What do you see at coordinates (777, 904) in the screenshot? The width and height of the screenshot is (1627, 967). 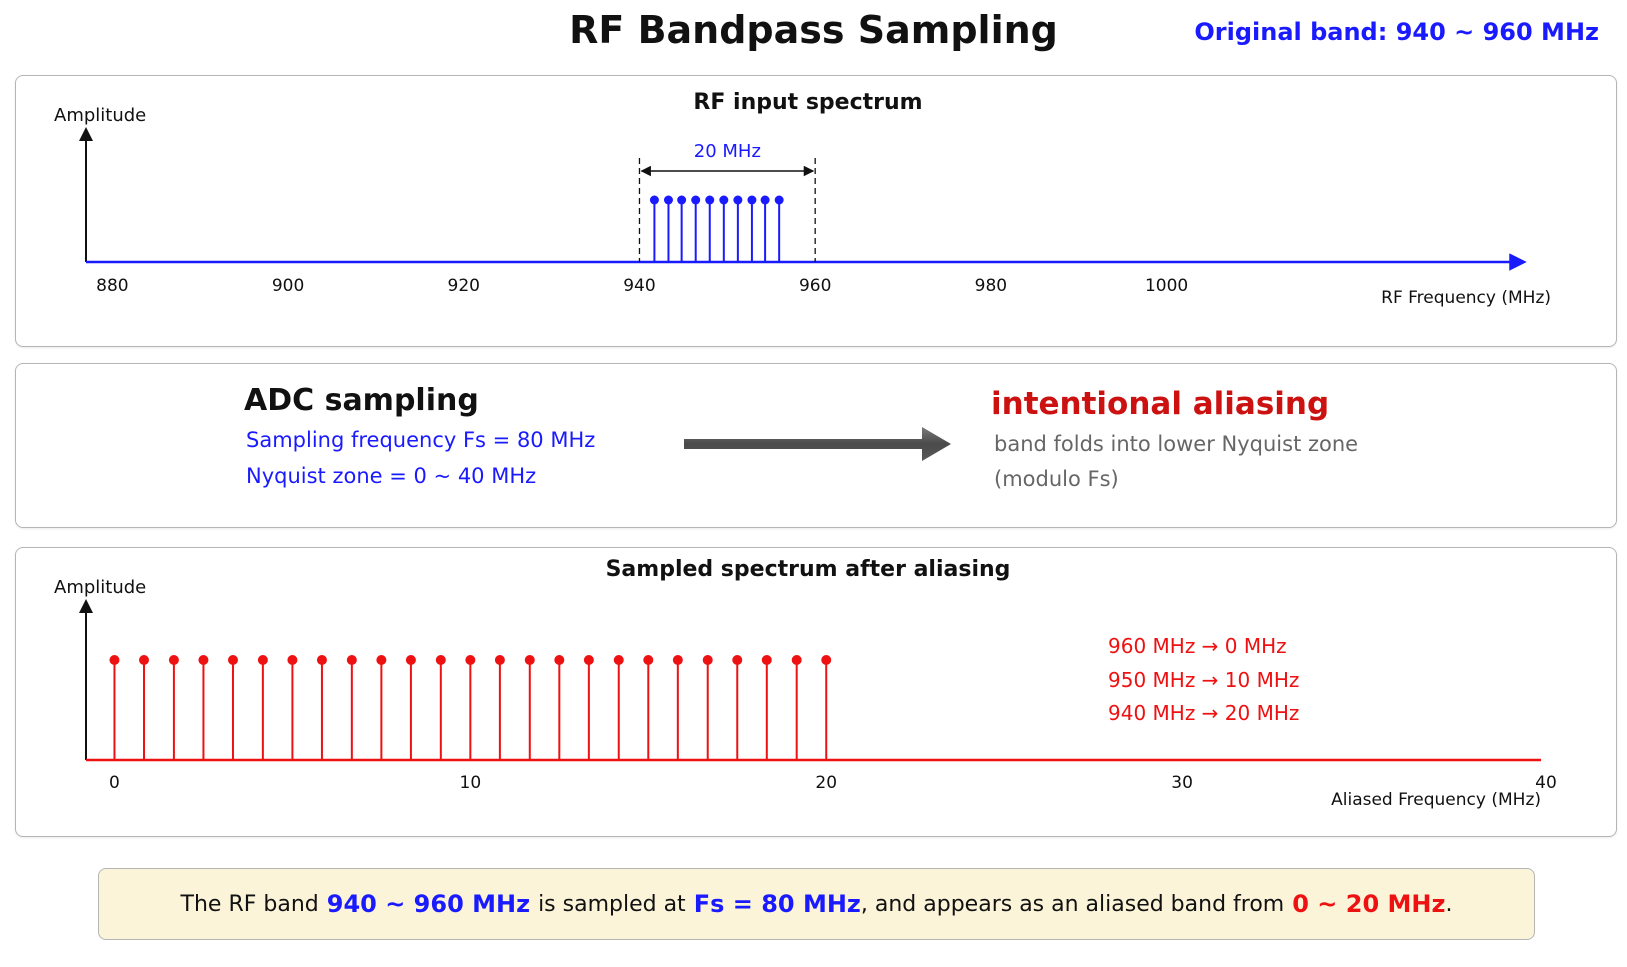 I see `summary-fs: Fs = 80 MHz` at bounding box center [777, 904].